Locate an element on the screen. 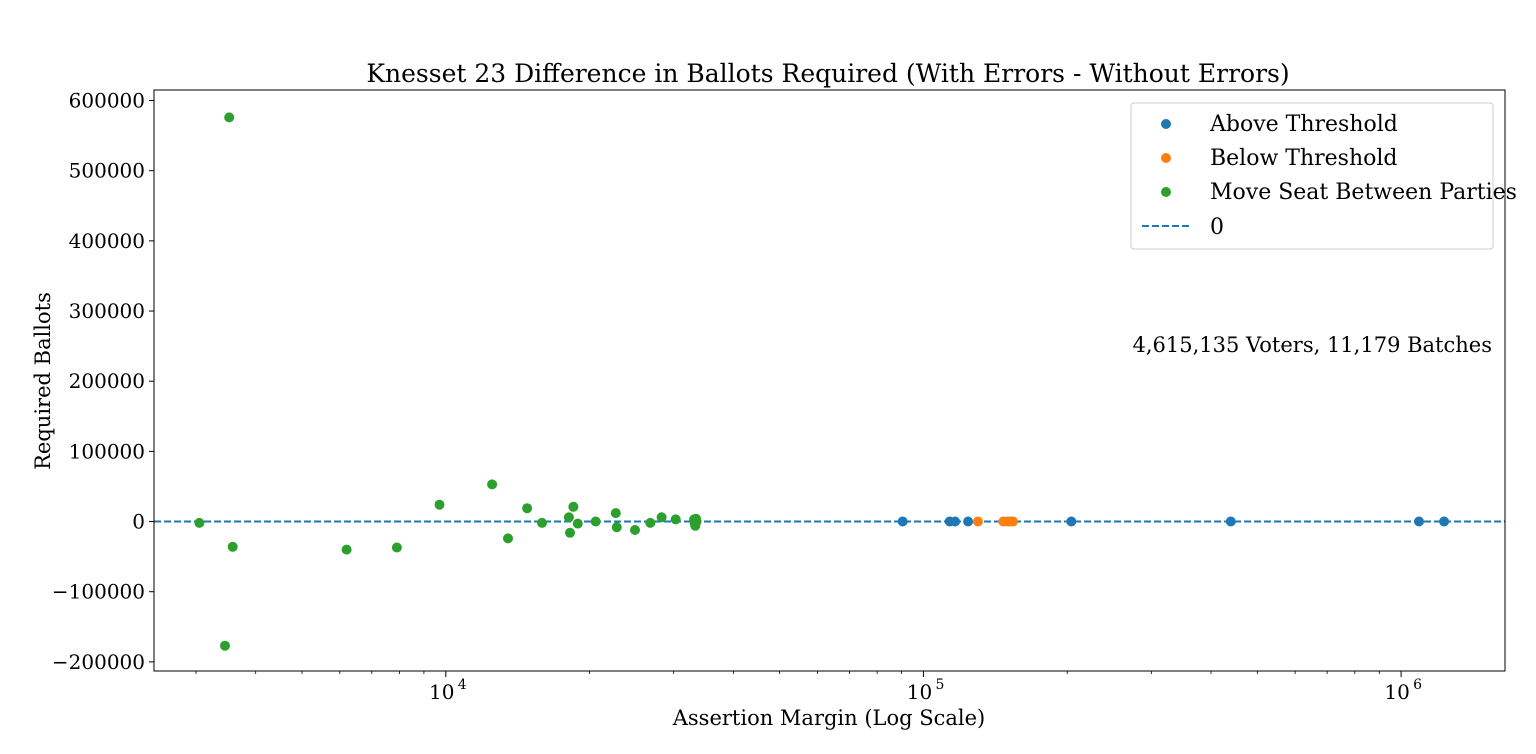 The width and height of the screenshot is (1536, 754). legend-label-below-threshold: Below Threshold is located at coordinates (1304, 158).